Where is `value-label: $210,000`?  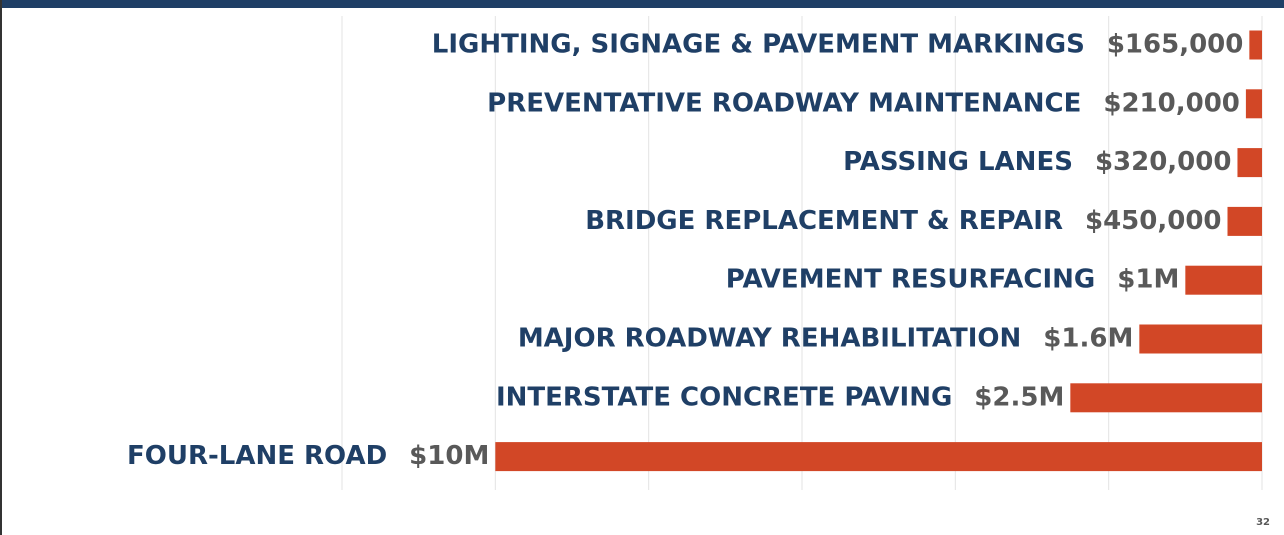
value-label: $210,000 is located at coordinates (1171, 103).